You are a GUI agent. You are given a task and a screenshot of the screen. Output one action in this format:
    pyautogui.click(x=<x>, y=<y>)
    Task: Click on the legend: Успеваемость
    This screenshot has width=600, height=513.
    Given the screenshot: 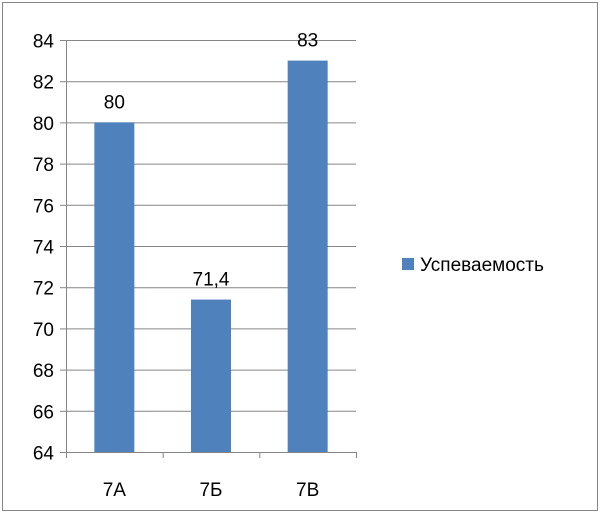 What is the action you would take?
    pyautogui.click(x=473, y=265)
    